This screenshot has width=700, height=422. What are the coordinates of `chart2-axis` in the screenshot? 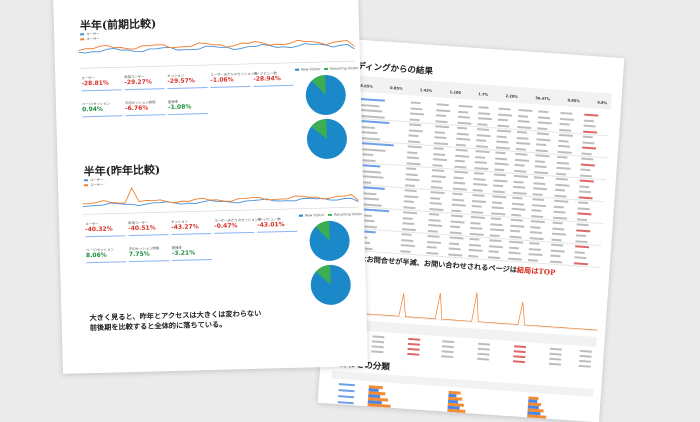 It's located at (220, 210).